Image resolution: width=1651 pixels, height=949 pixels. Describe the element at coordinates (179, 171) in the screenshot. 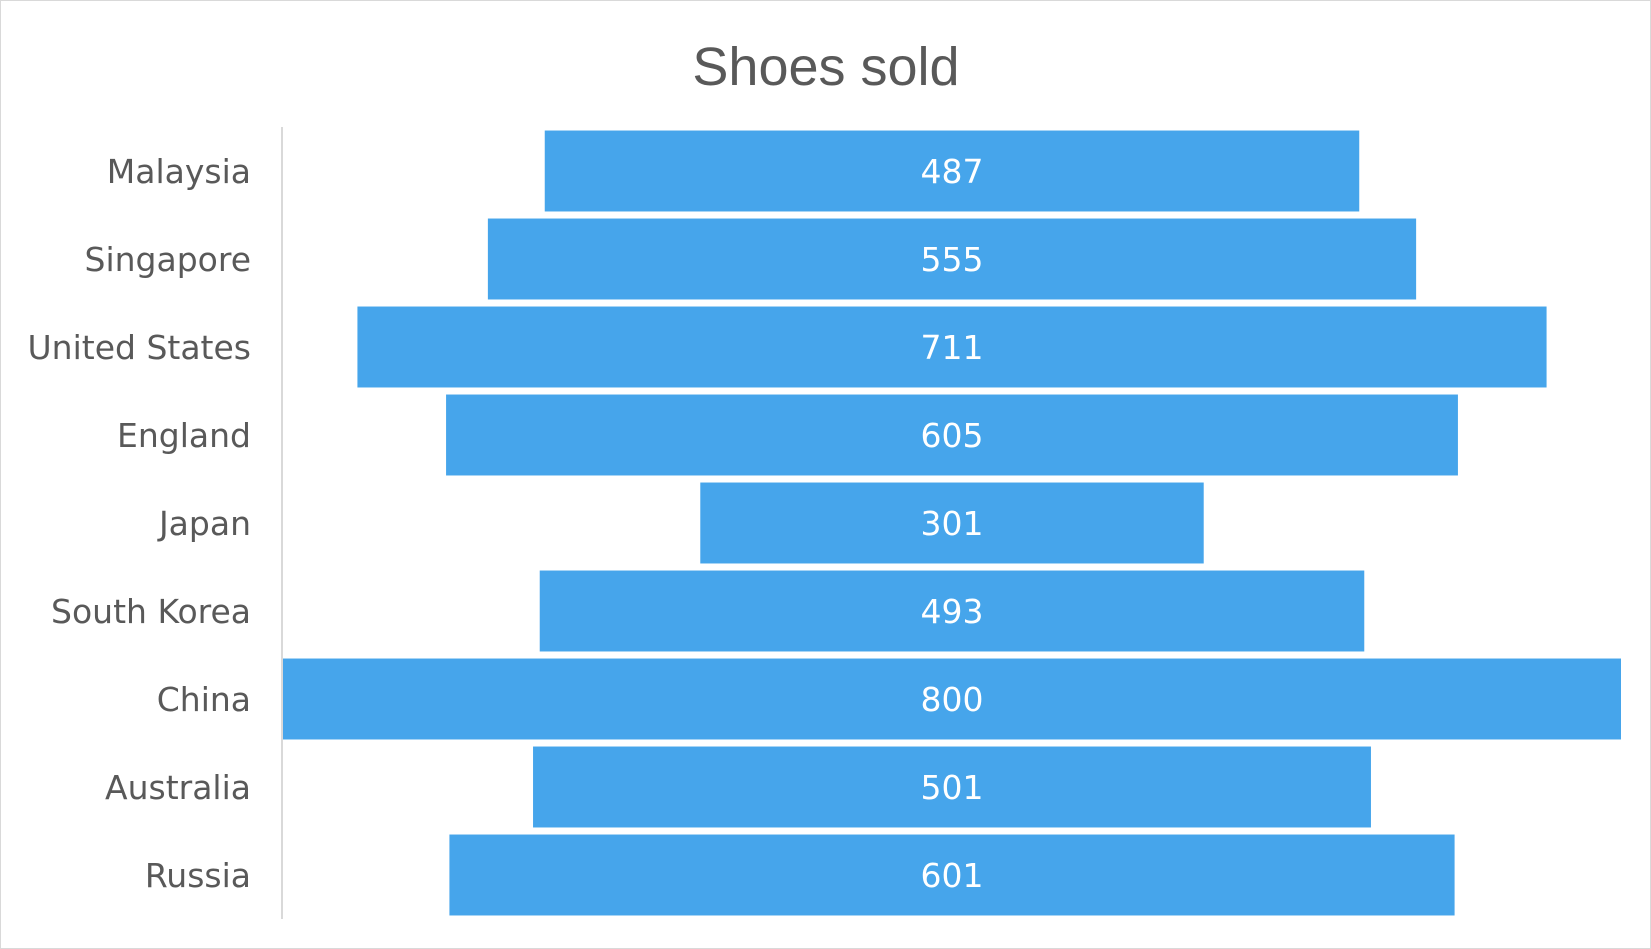

I see `category-label: Malaysia` at that location.